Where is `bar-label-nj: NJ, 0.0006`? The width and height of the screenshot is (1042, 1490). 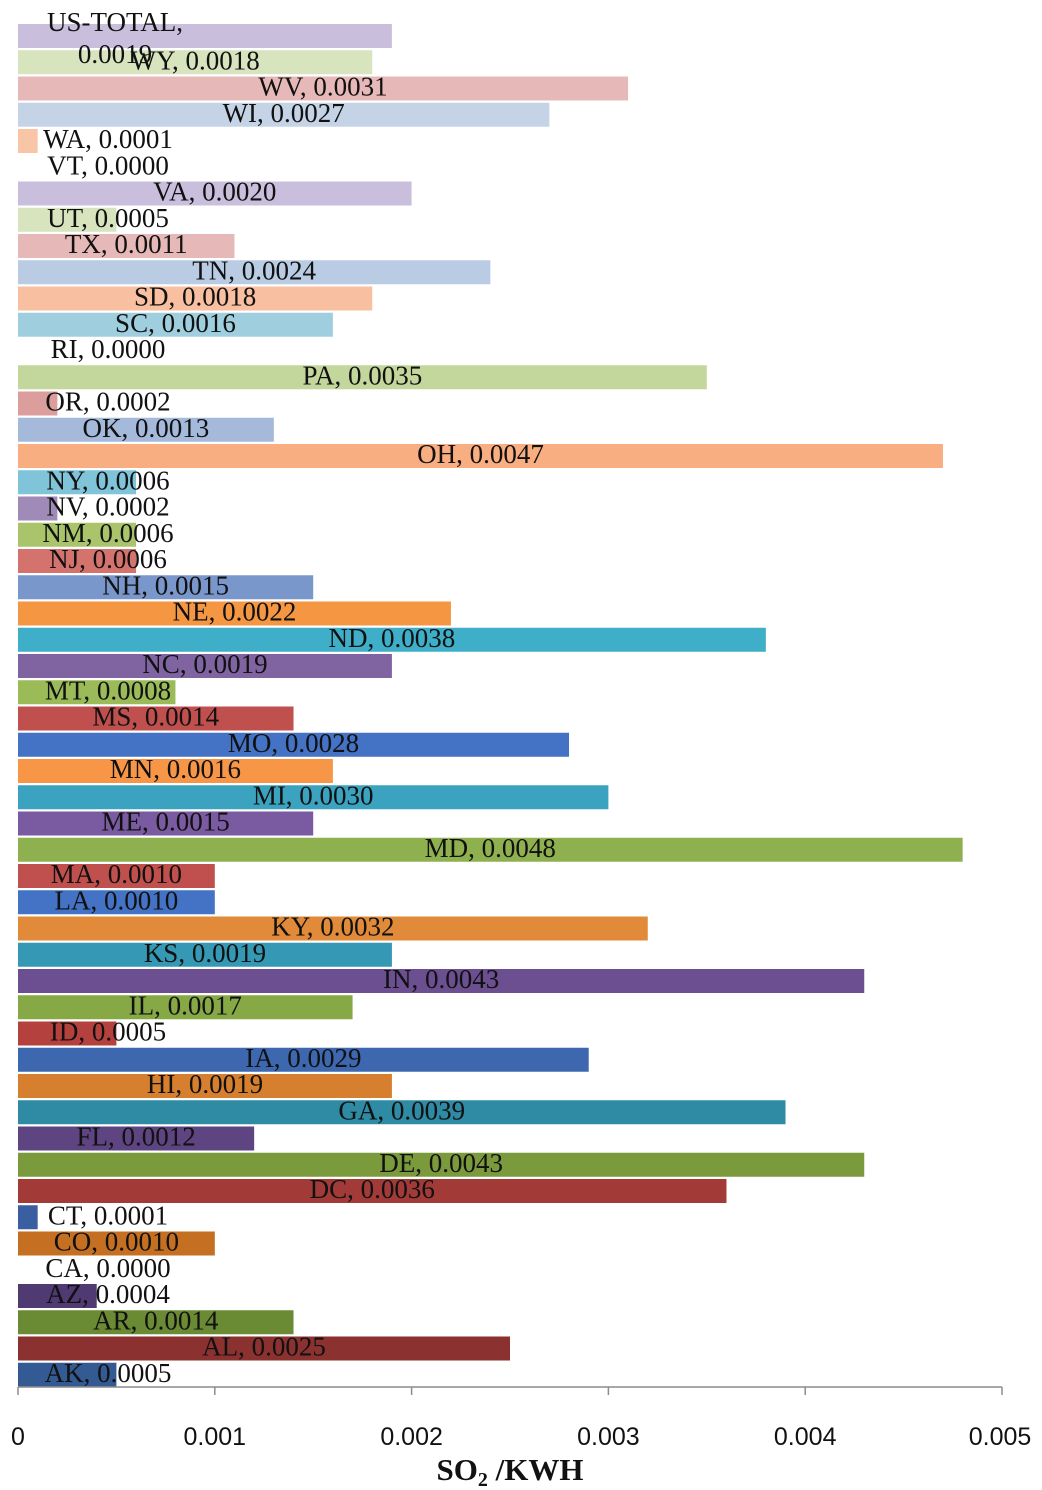
bar-label-nj: NJ, 0.0006 is located at coordinates (108, 559).